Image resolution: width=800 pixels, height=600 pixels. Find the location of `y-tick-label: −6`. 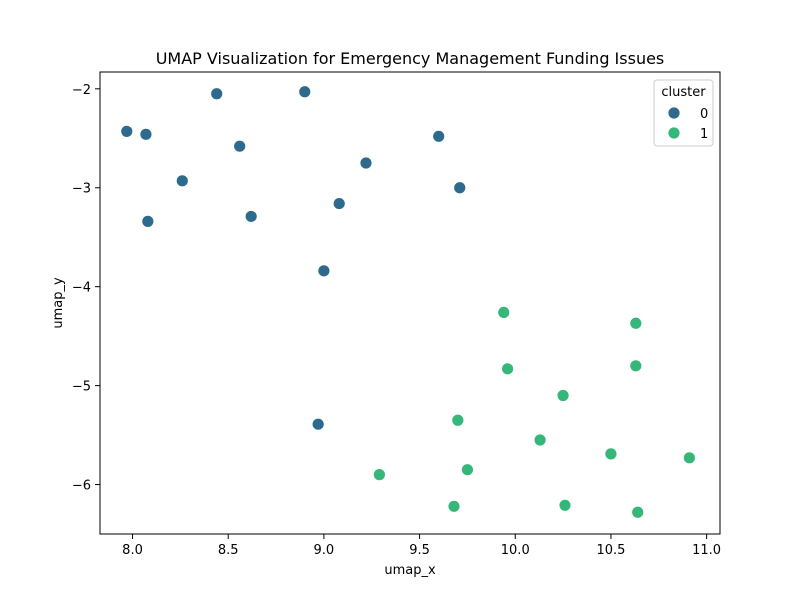

y-tick-label: −6 is located at coordinates (81, 486).